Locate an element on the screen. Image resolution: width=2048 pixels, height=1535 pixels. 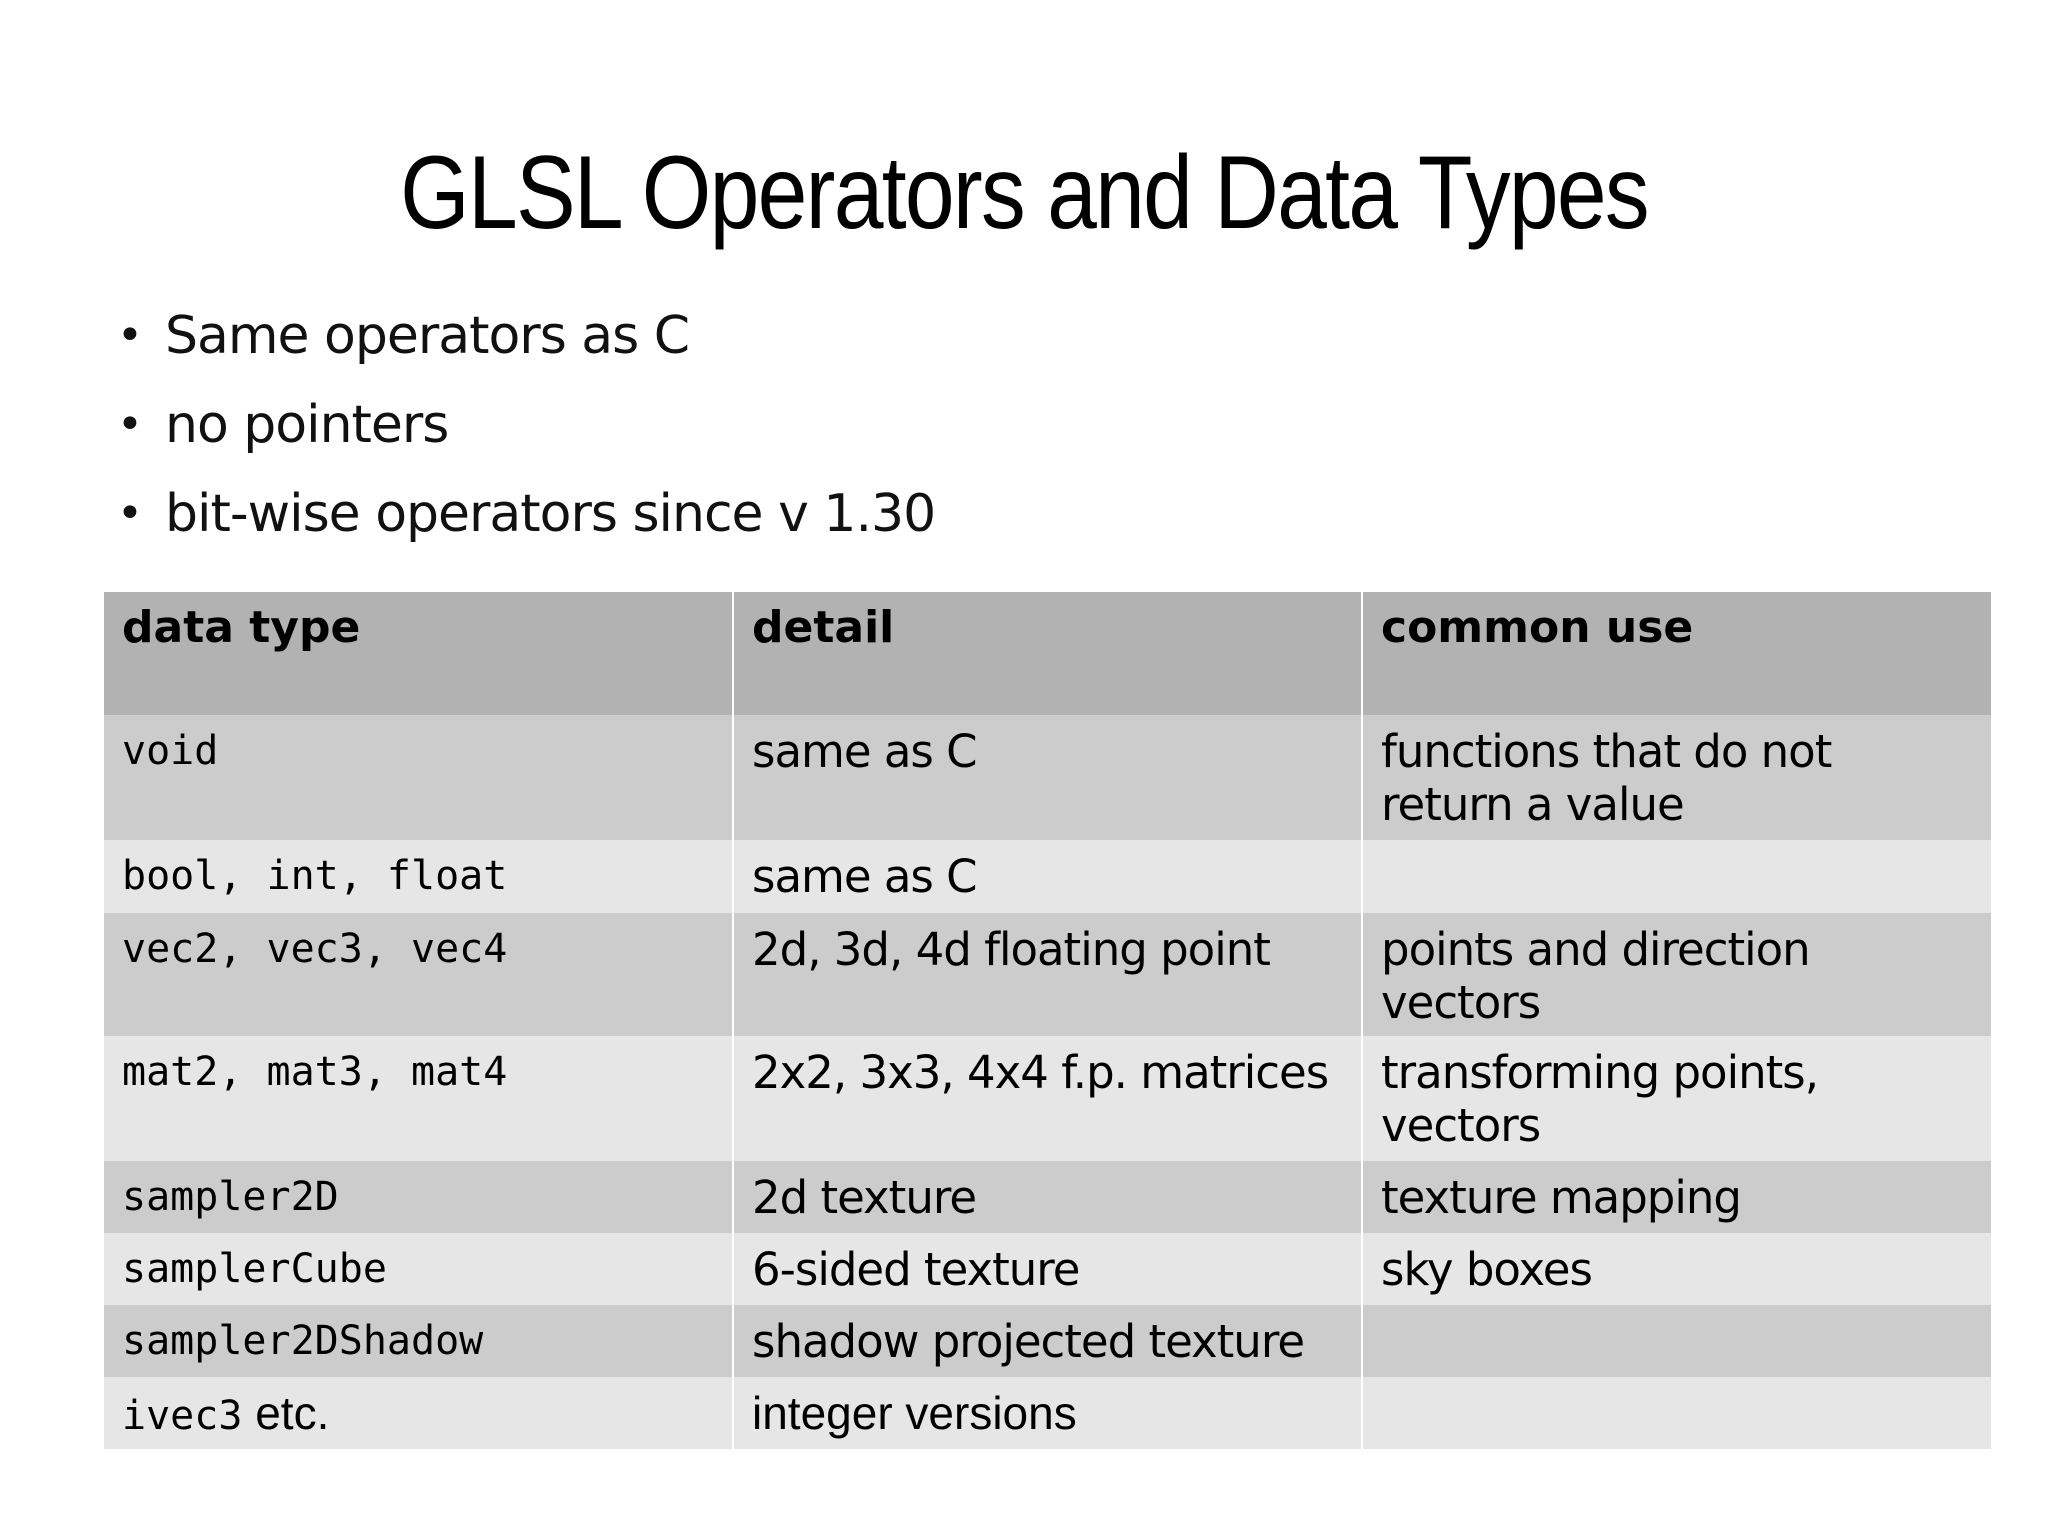
cell-common-use: points and direction vectors is located at coordinates (1677, 974).